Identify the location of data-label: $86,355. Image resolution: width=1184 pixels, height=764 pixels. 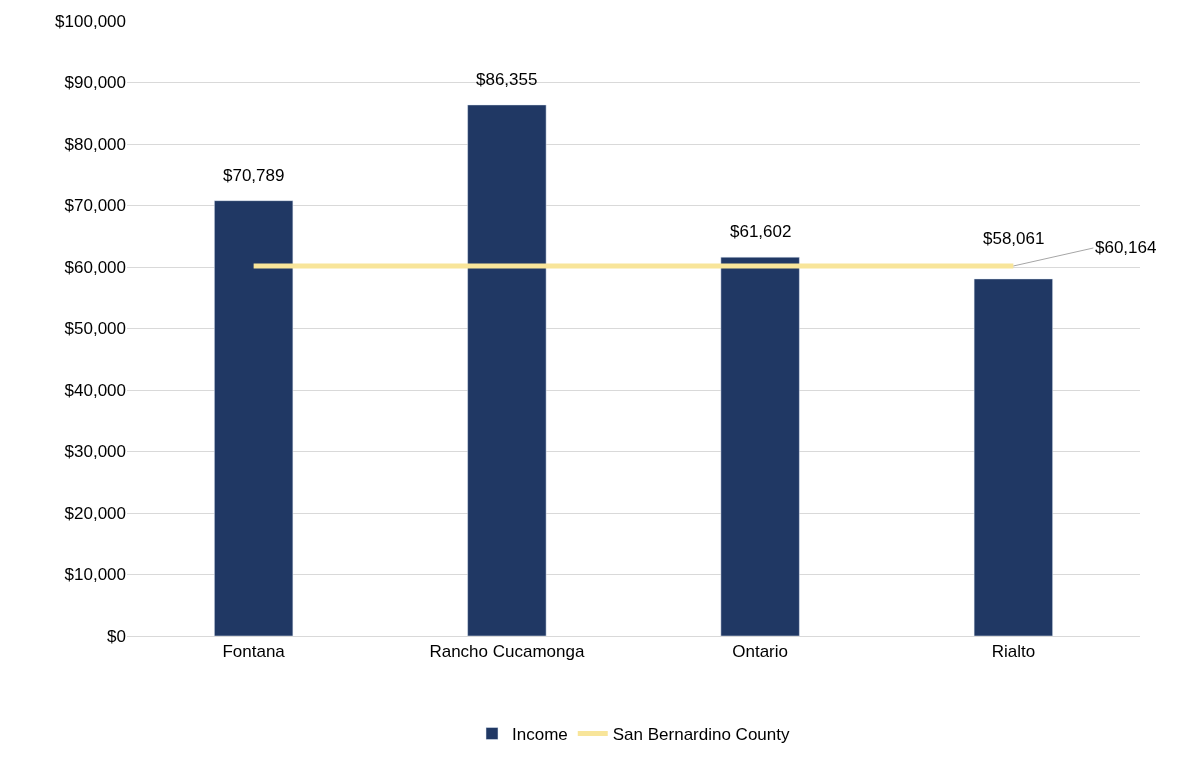
(507, 79).